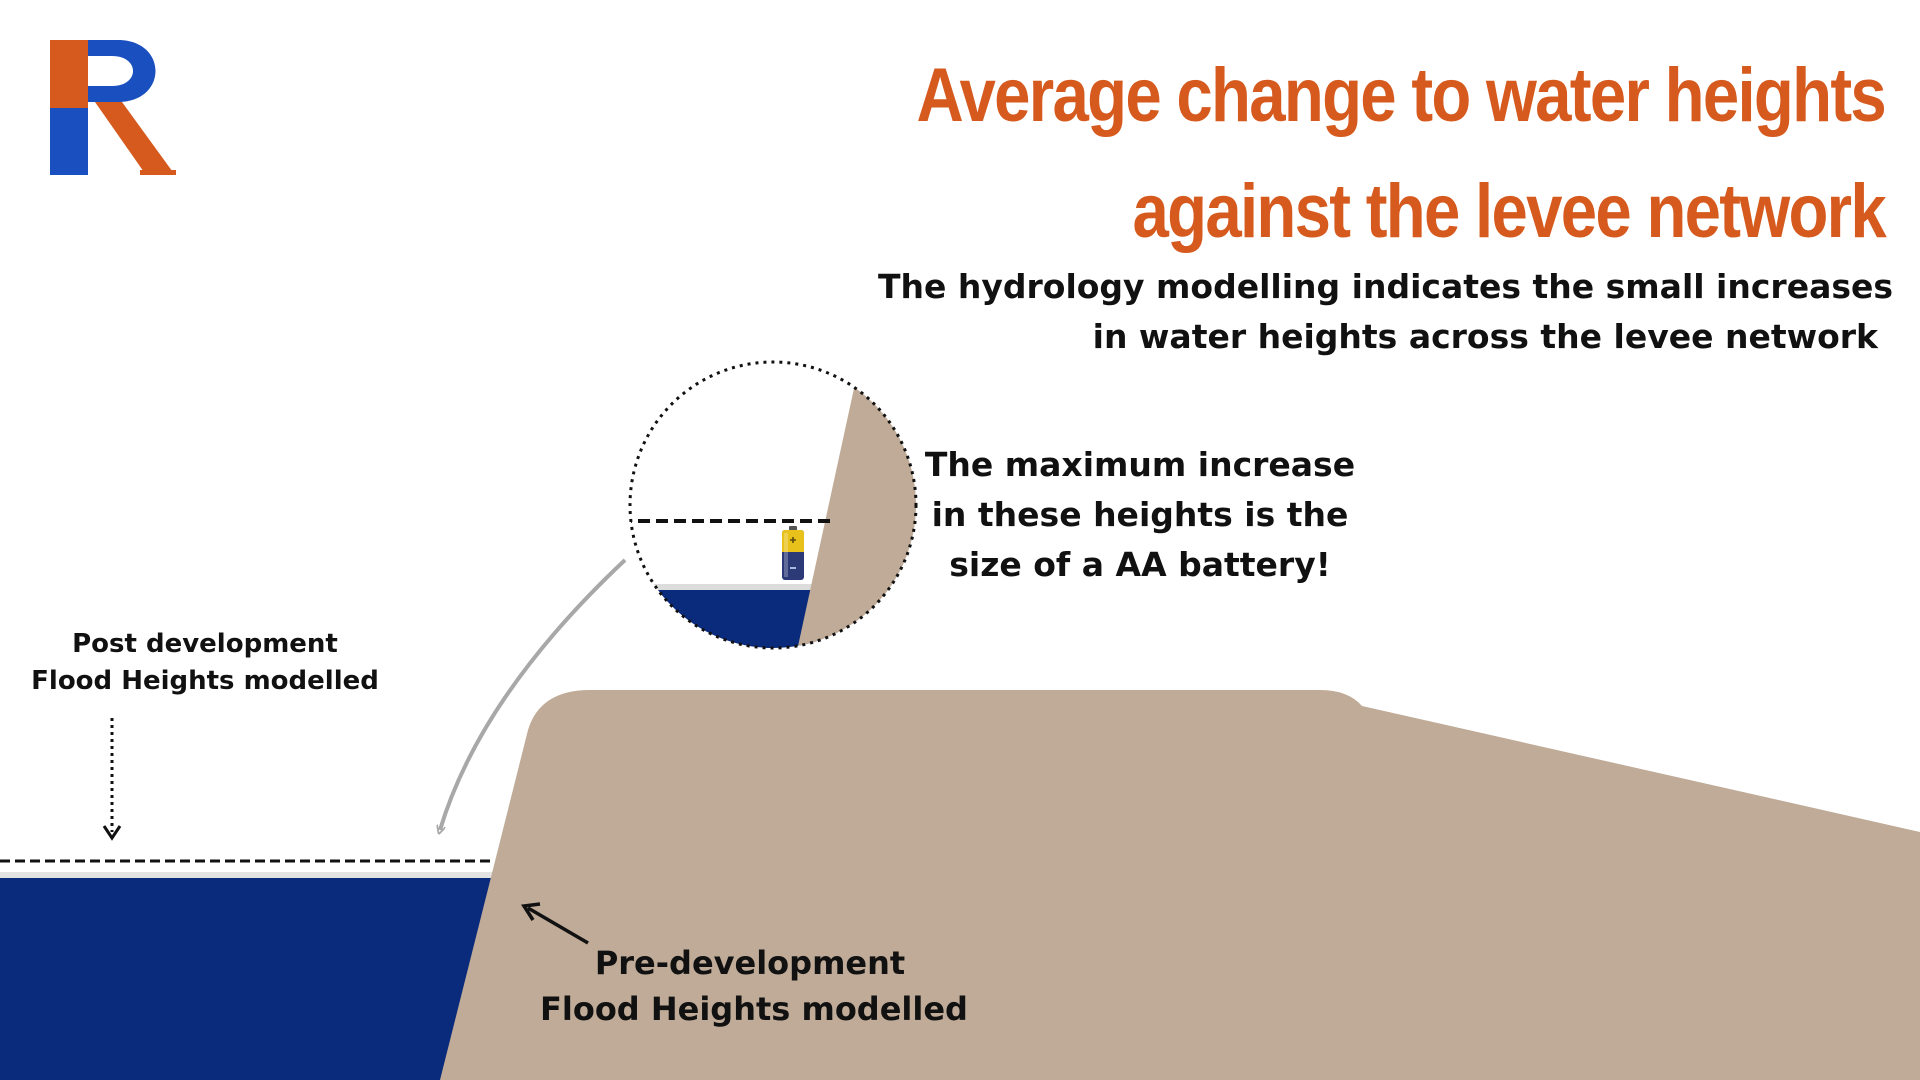  Describe the element at coordinates (754, 1009) in the screenshot. I see `pre-label-line-2: Flood Heights modelled` at that location.